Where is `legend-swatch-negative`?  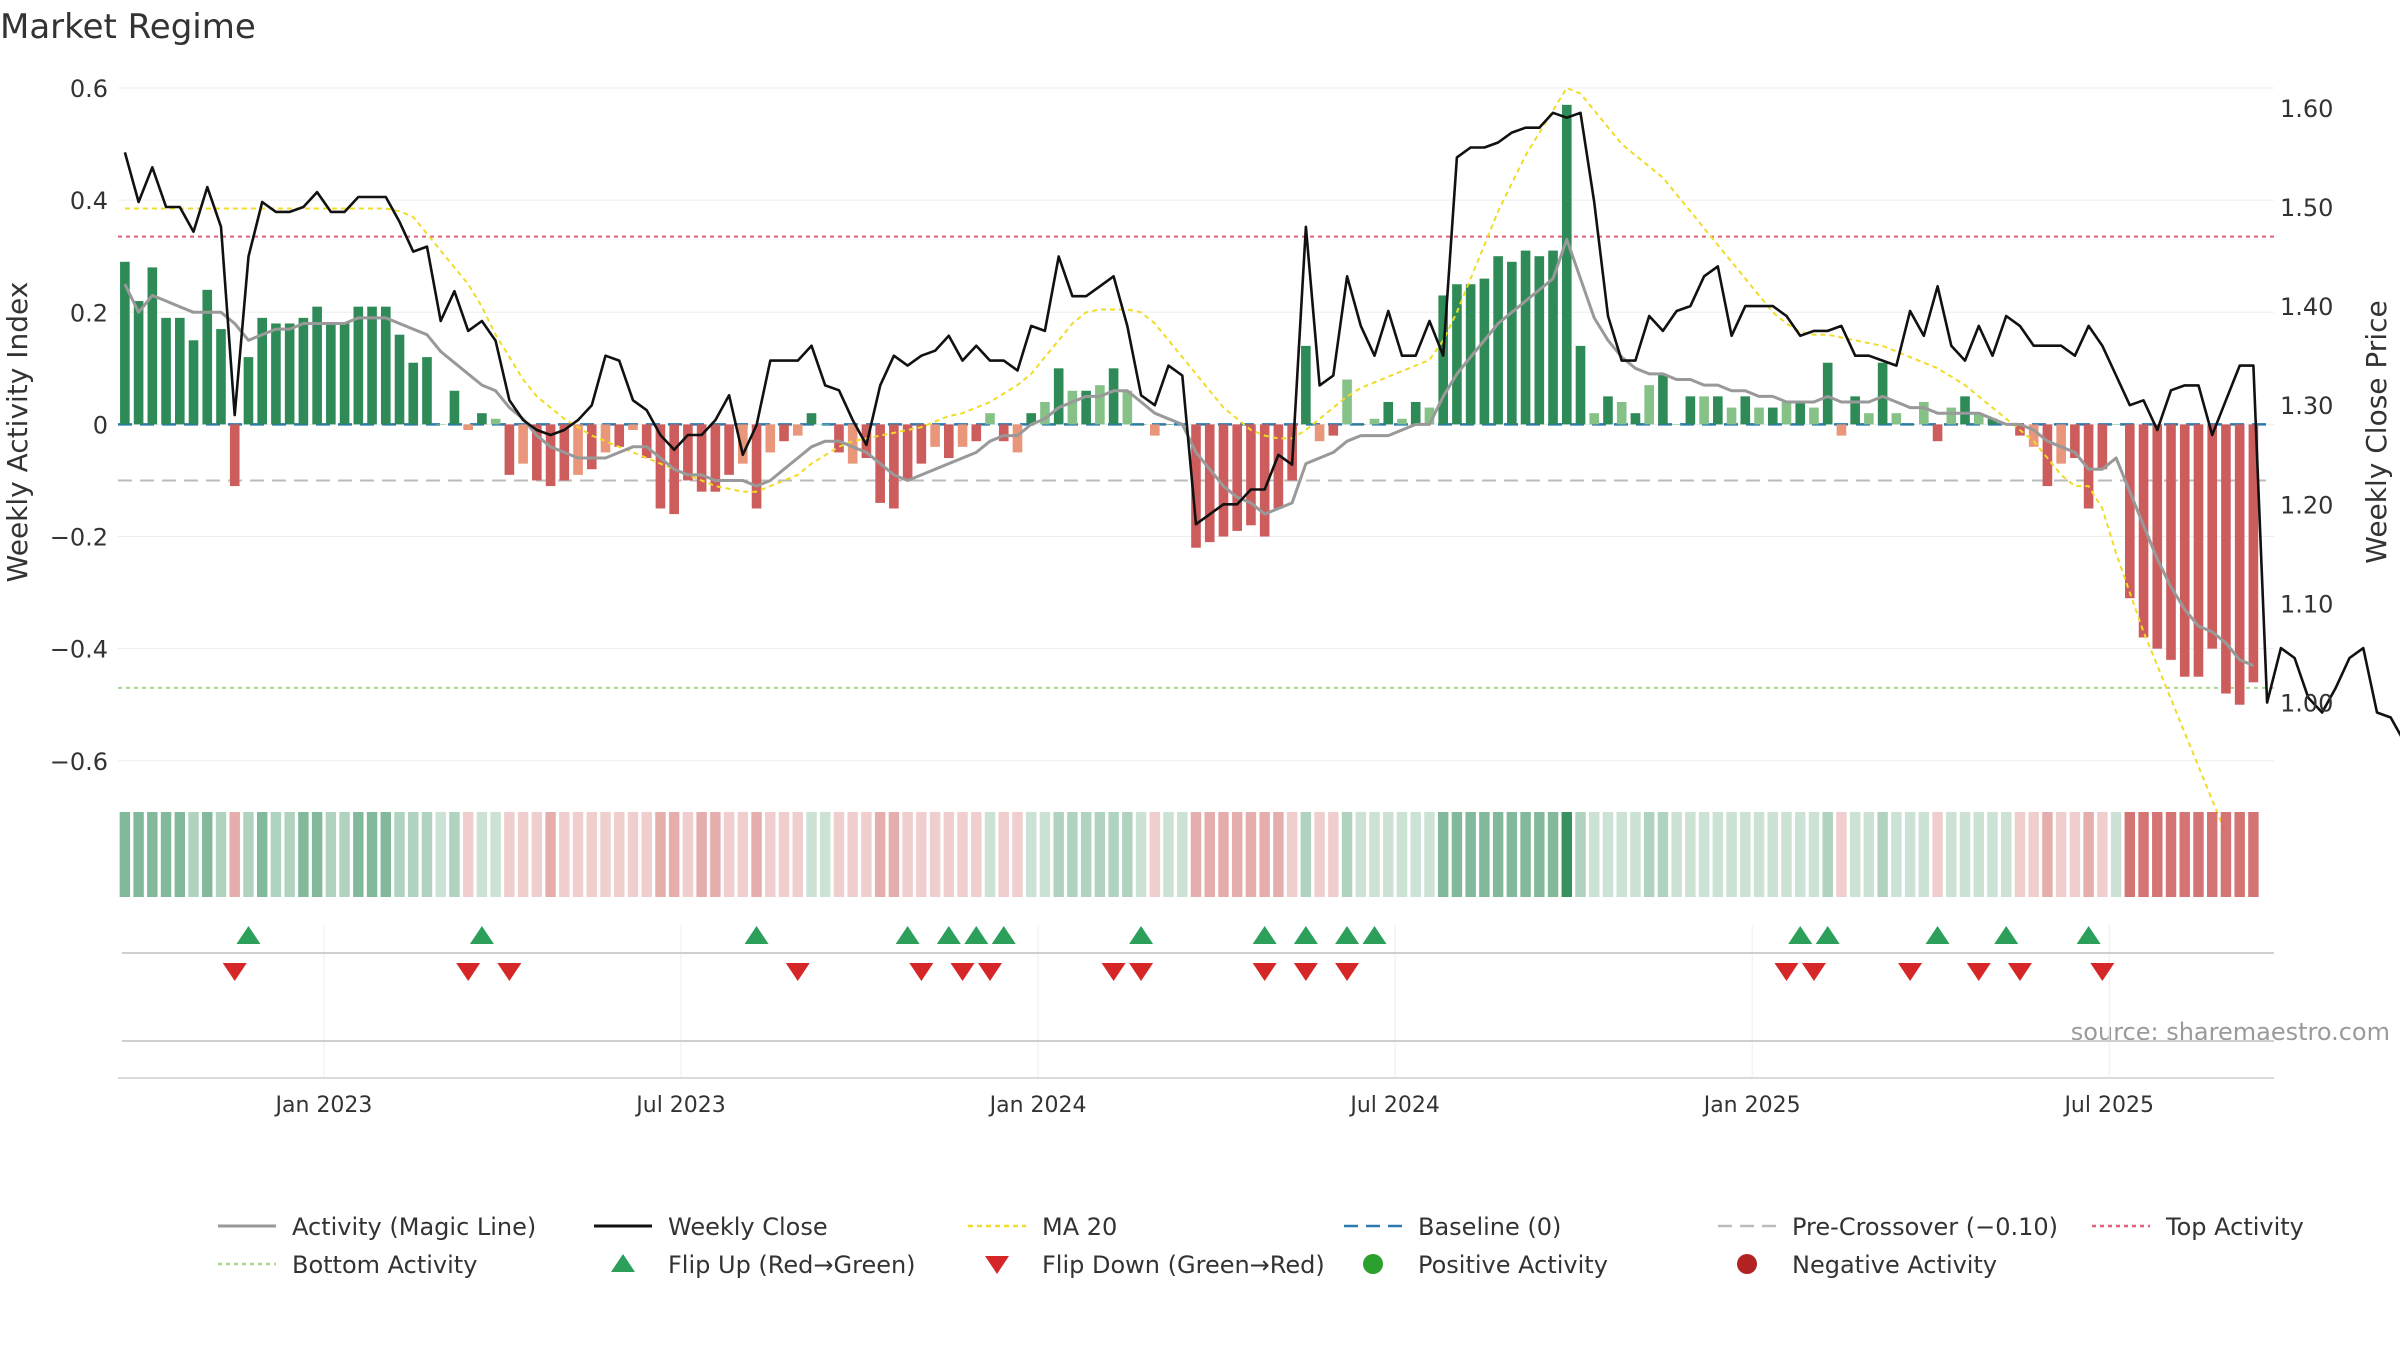 legend-swatch-negative is located at coordinates (1747, 1264).